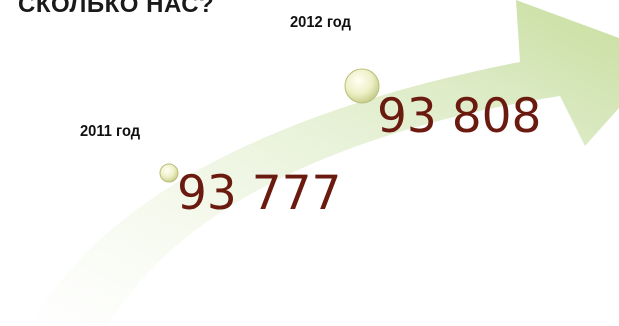 This screenshot has height=326, width=619. What do you see at coordinates (110, 131) in the screenshot?
I see `year-label-2011: 2011 год` at bounding box center [110, 131].